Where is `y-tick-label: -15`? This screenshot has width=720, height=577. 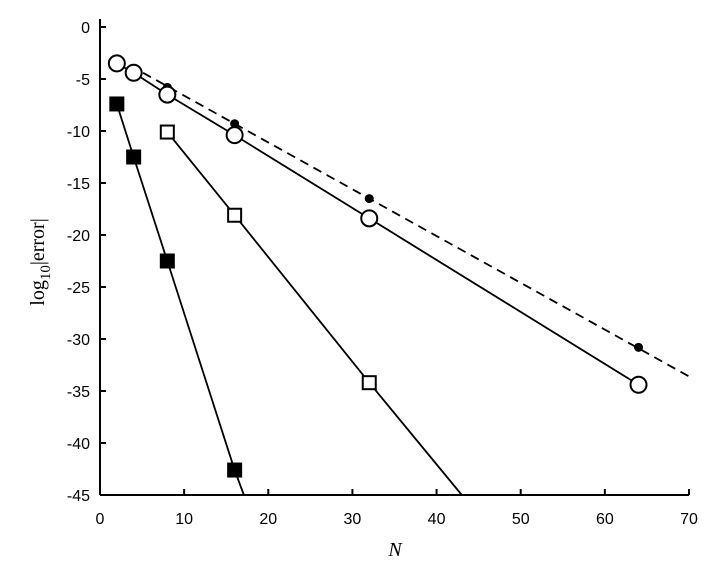 y-tick-label: -15 is located at coordinates (78, 184).